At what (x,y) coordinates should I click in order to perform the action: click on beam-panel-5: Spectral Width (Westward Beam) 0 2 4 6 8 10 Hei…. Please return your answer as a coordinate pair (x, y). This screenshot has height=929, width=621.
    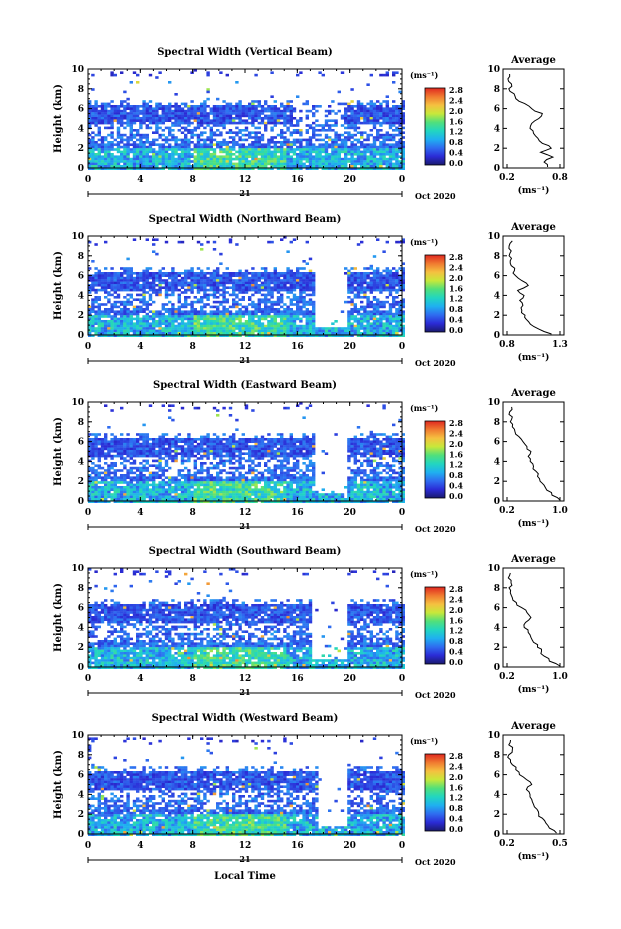
    Looking at the image, I should click on (310, 790).